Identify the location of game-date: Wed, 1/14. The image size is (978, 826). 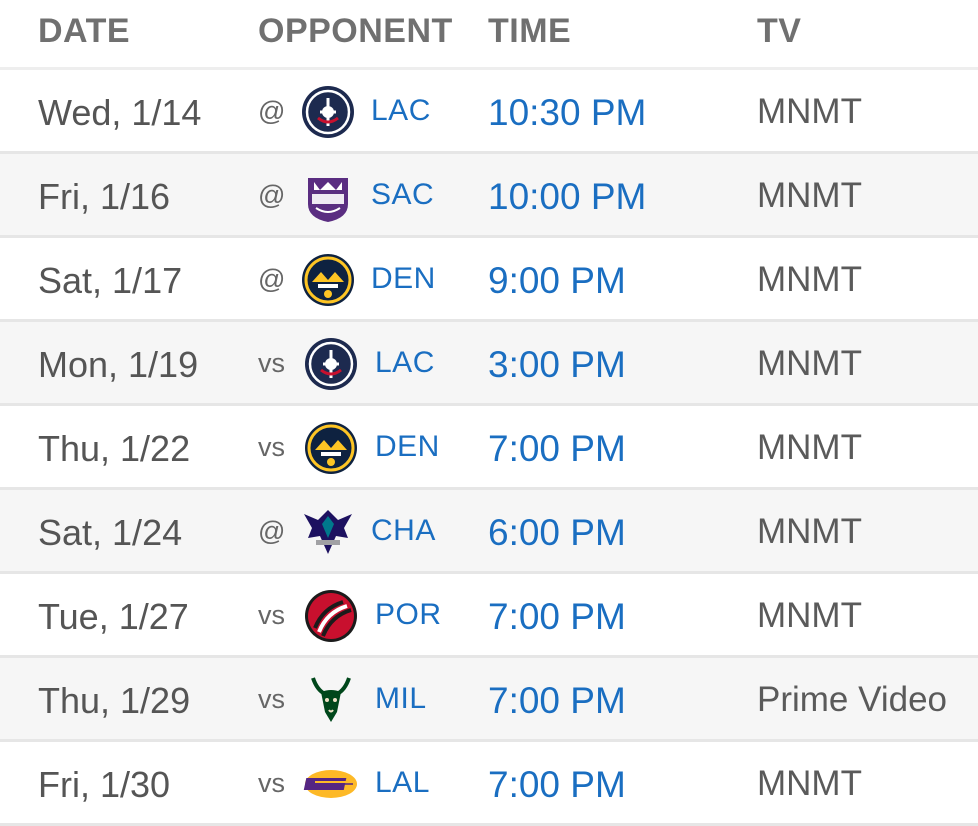
(120, 112).